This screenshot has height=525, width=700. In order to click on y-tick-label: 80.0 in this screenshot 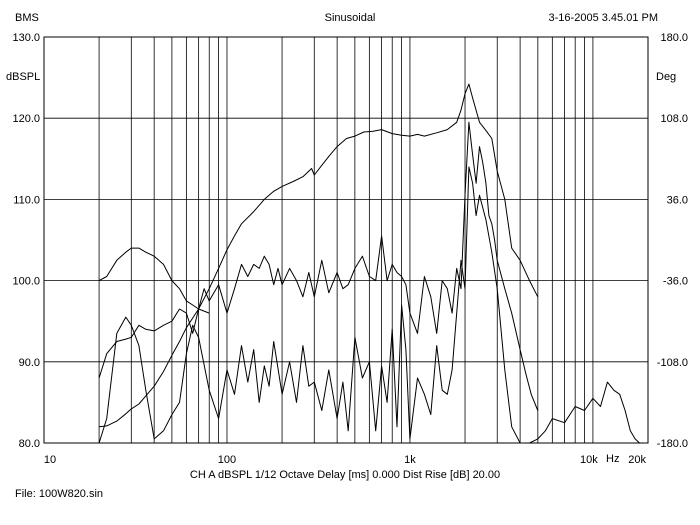, I will do `click(29, 444)`.